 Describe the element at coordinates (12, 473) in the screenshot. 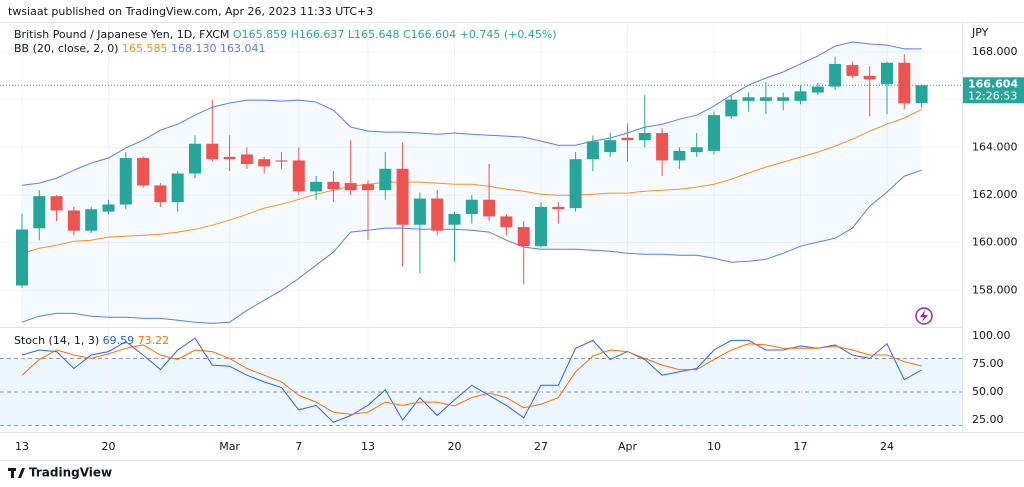

I see `logo-stem` at that location.